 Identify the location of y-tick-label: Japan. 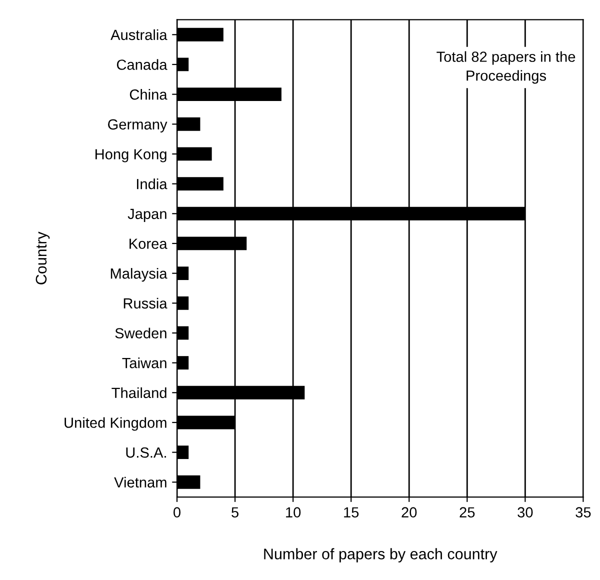
(147, 215).